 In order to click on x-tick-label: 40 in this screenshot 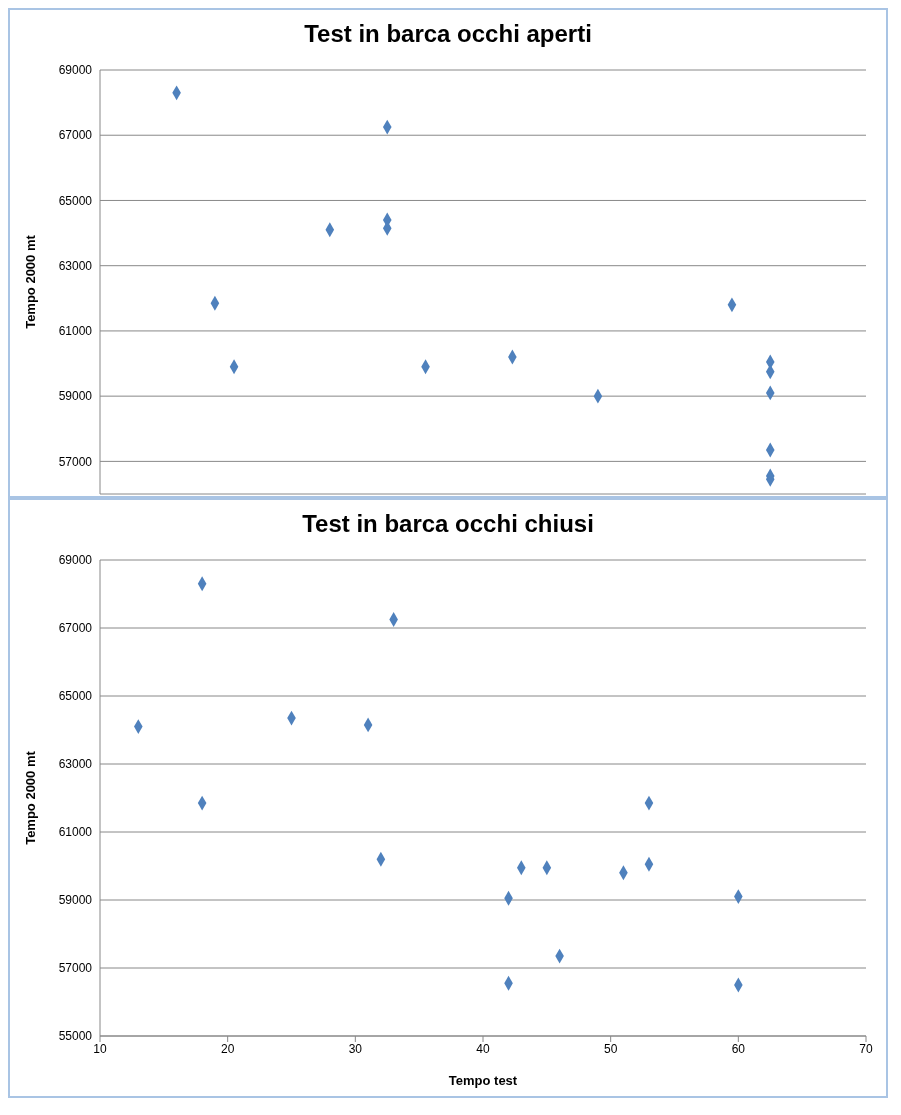, I will do `click(483, 1048)`.